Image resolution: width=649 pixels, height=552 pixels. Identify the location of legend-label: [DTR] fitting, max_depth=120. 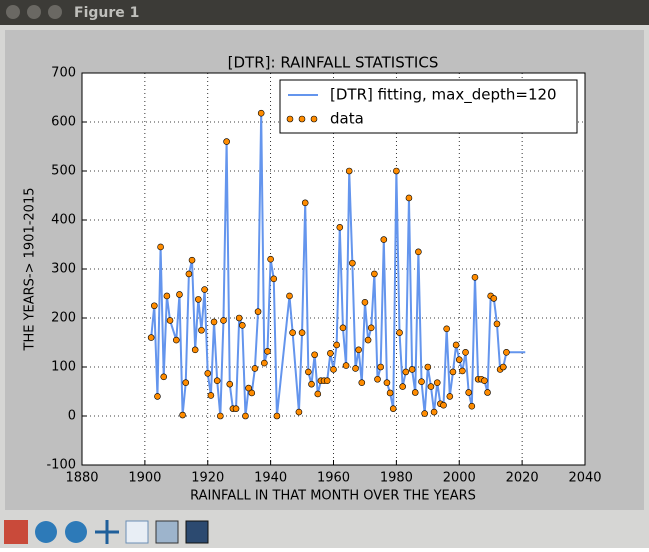
(443, 95).